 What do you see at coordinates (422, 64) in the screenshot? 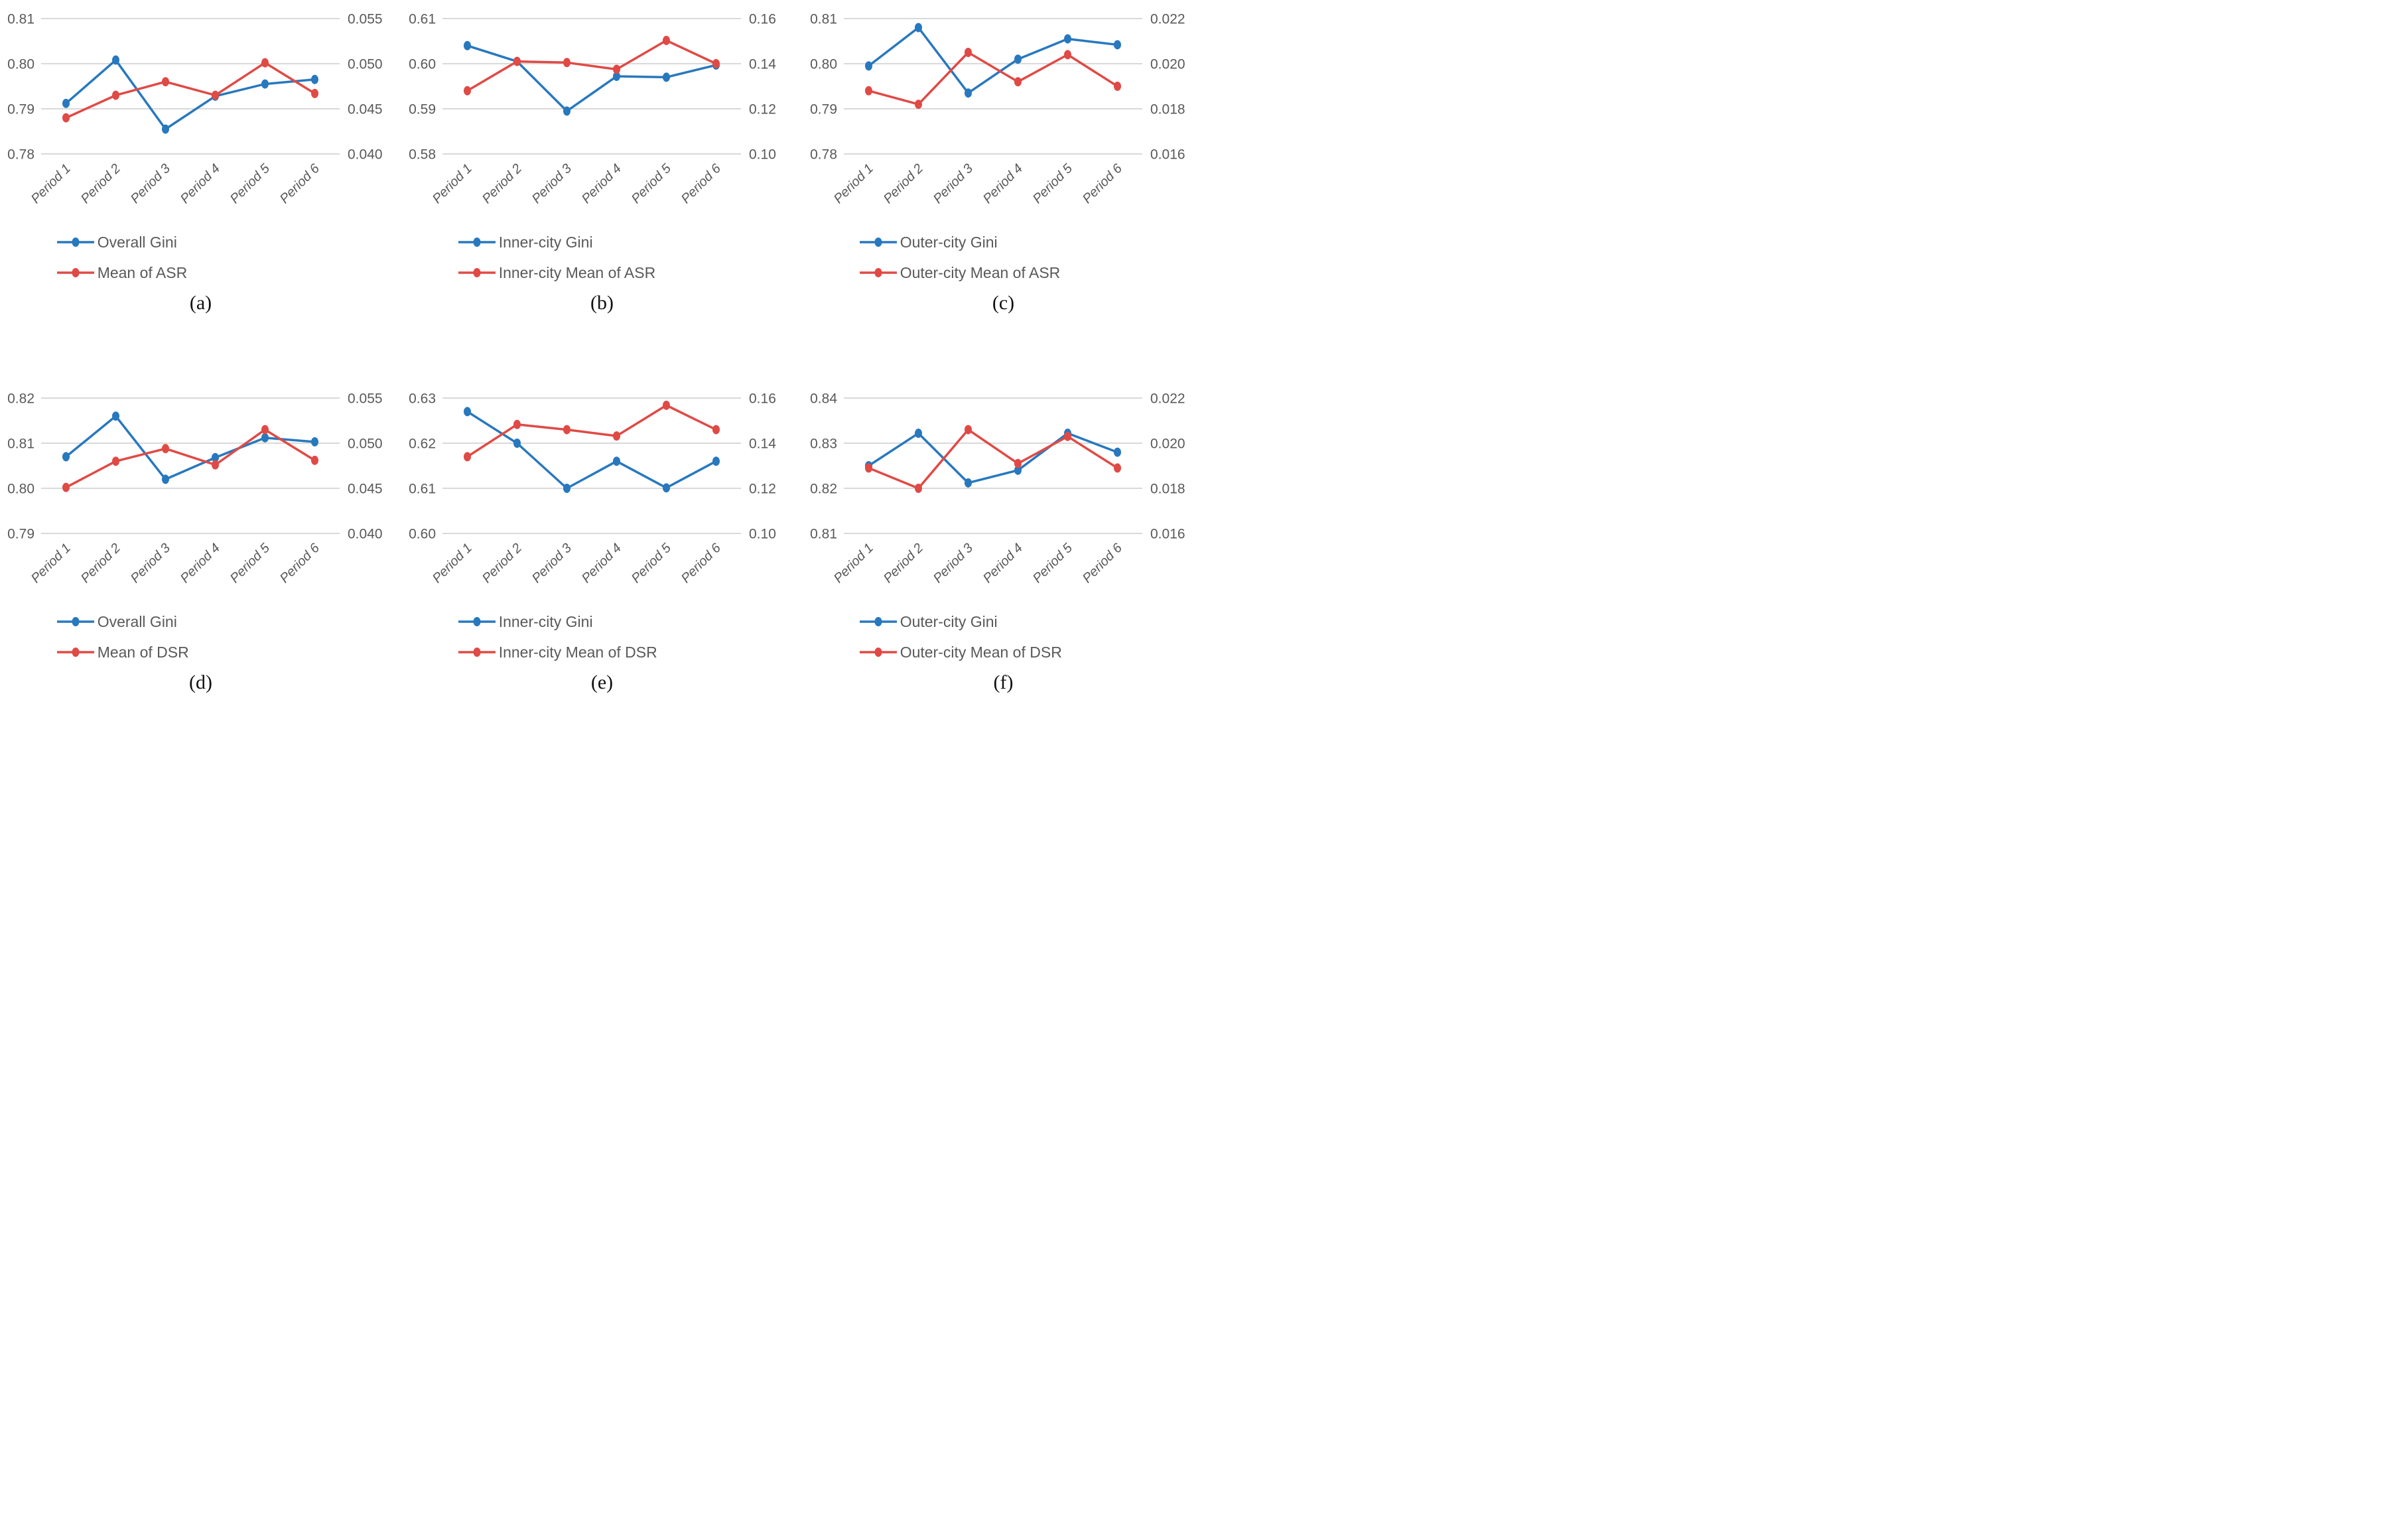
I see `left-axis-tick-label: 0.60` at bounding box center [422, 64].